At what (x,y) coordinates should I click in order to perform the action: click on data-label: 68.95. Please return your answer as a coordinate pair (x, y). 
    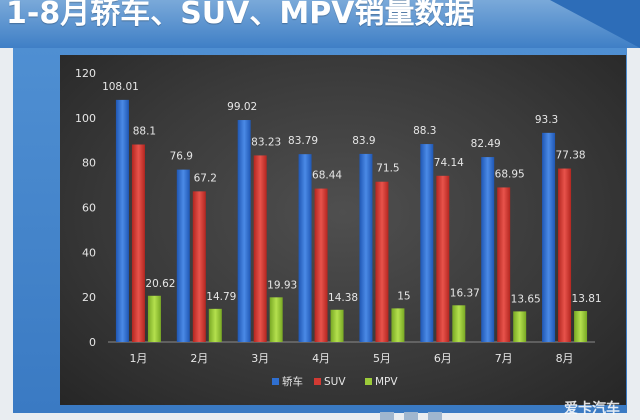
    Looking at the image, I should click on (510, 174).